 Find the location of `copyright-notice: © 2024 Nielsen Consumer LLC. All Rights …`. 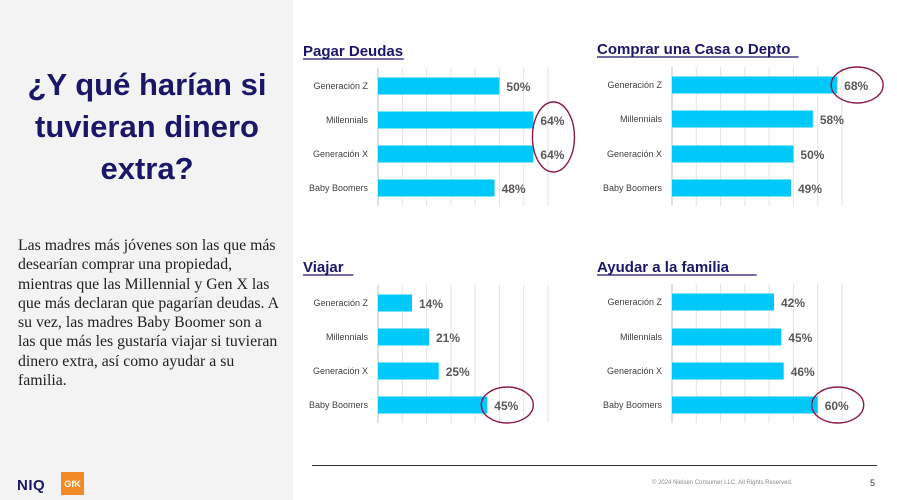

copyright-notice: © 2024 Nielsen Consumer LLC. All Rights … is located at coordinates (722, 483).